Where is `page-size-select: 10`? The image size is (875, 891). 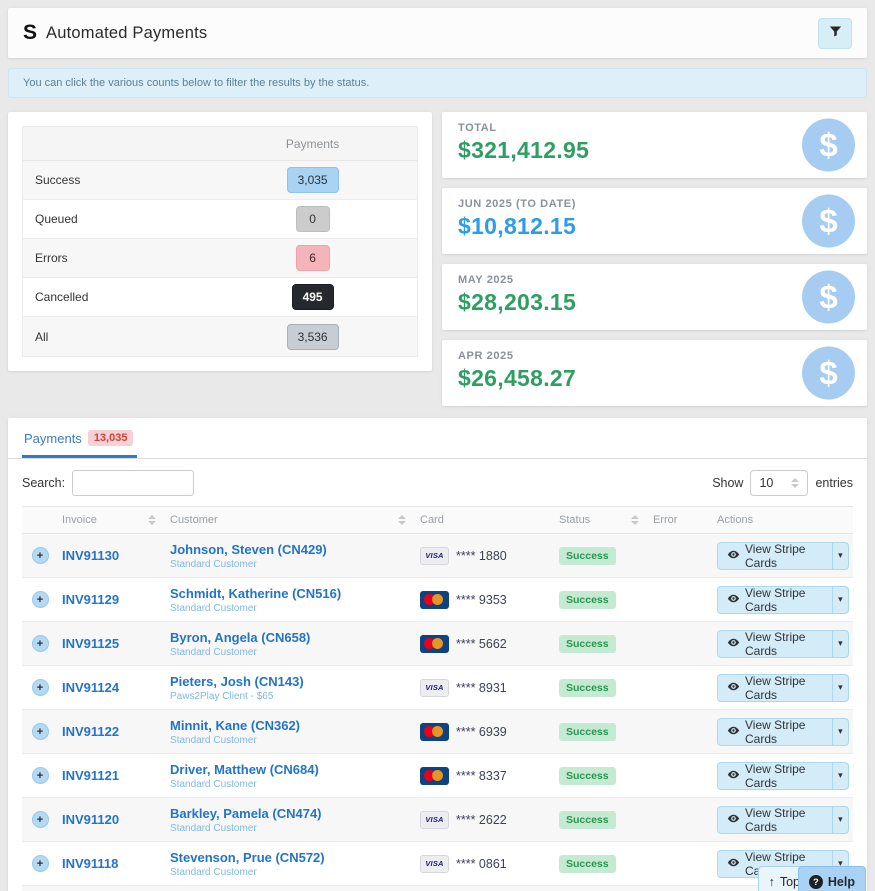 page-size-select: 10 is located at coordinates (779, 483).